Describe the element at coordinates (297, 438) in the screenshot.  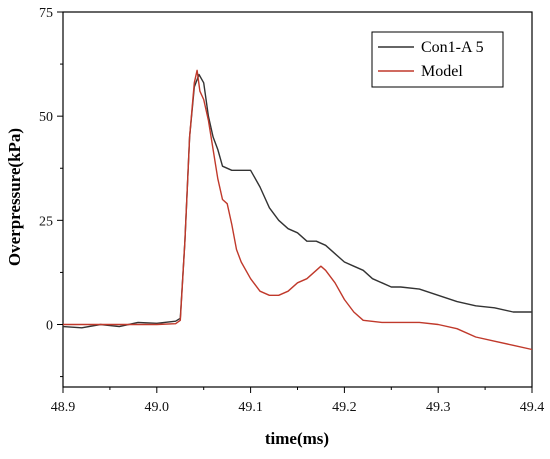
I see `x-axis-title: time(ms)` at that location.